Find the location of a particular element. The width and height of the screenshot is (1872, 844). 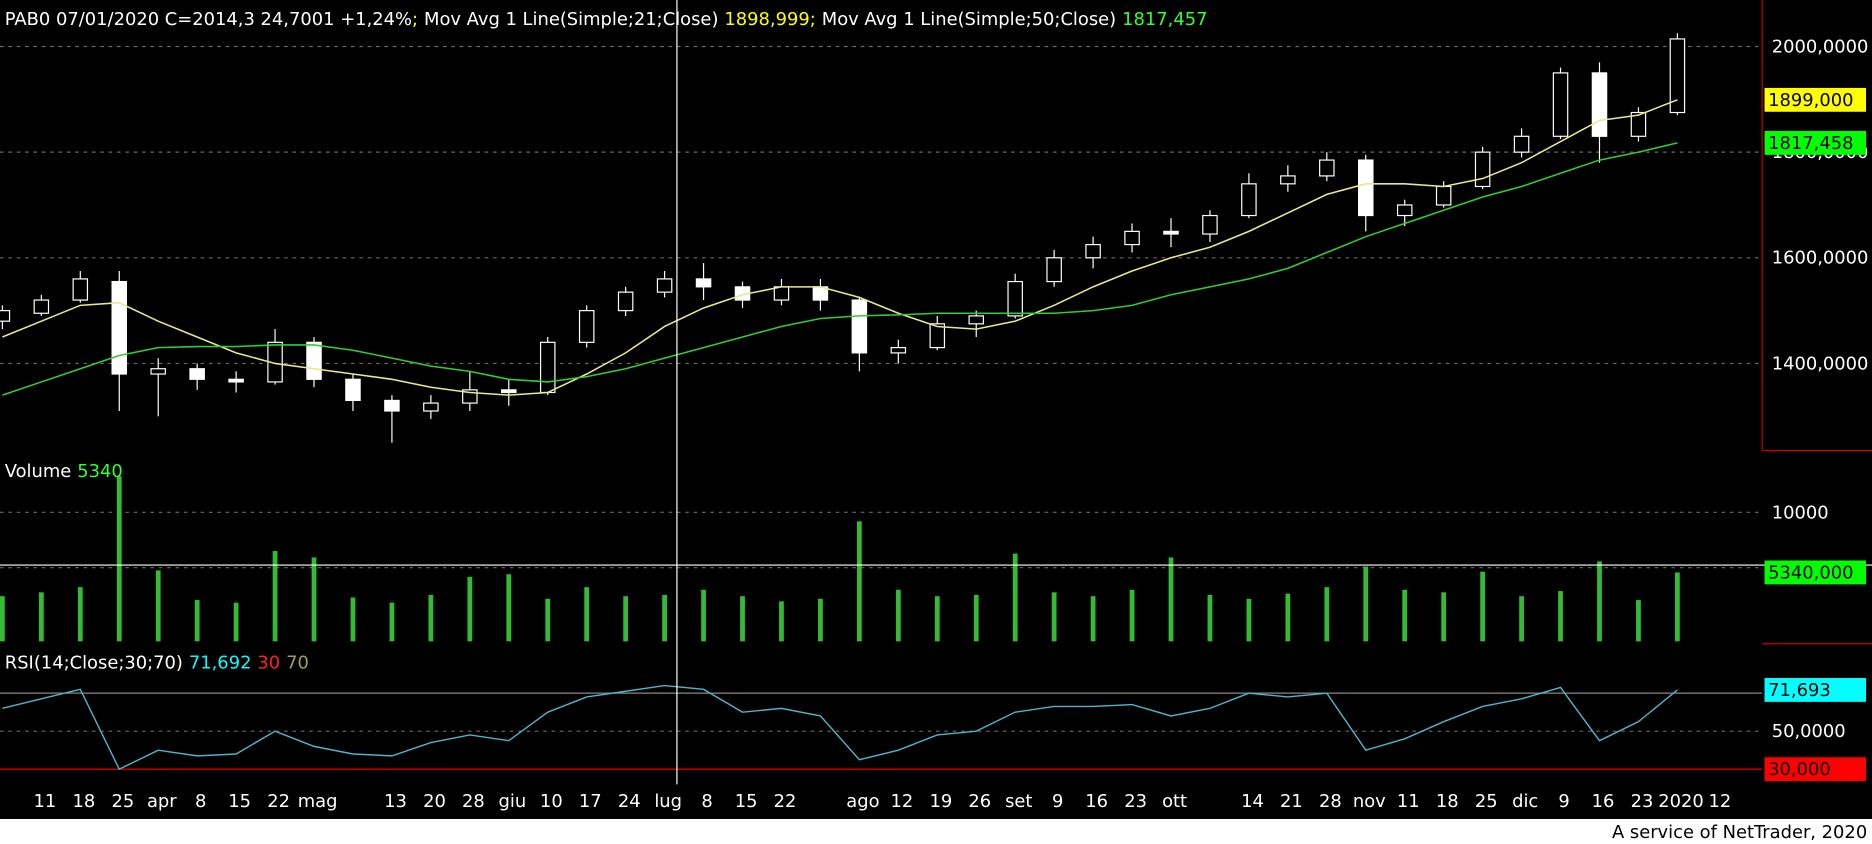

x-tick-label: 19 is located at coordinates (940, 801).